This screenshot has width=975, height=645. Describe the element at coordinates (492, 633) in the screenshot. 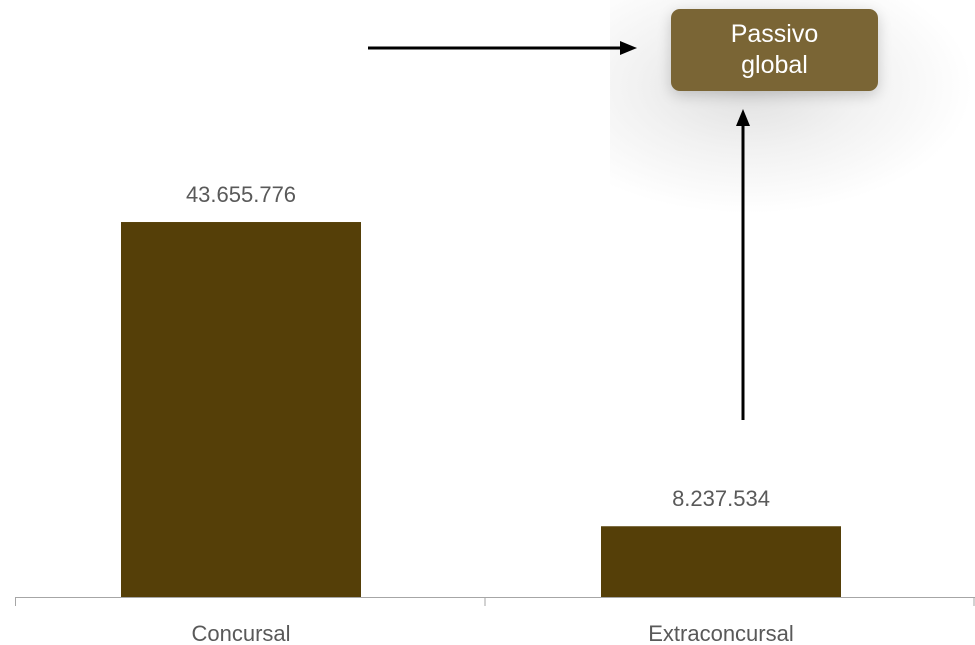

I see `x-tick-labels-group: Concursal Extraconcursal` at that location.